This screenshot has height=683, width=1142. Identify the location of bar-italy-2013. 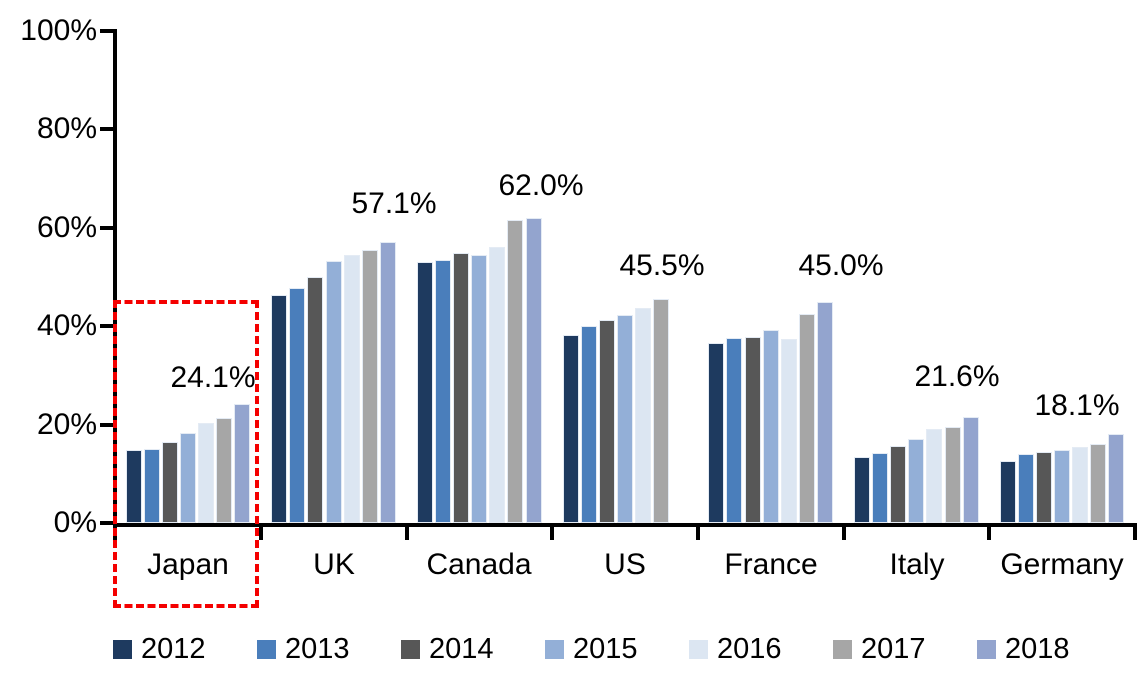
(880, 487).